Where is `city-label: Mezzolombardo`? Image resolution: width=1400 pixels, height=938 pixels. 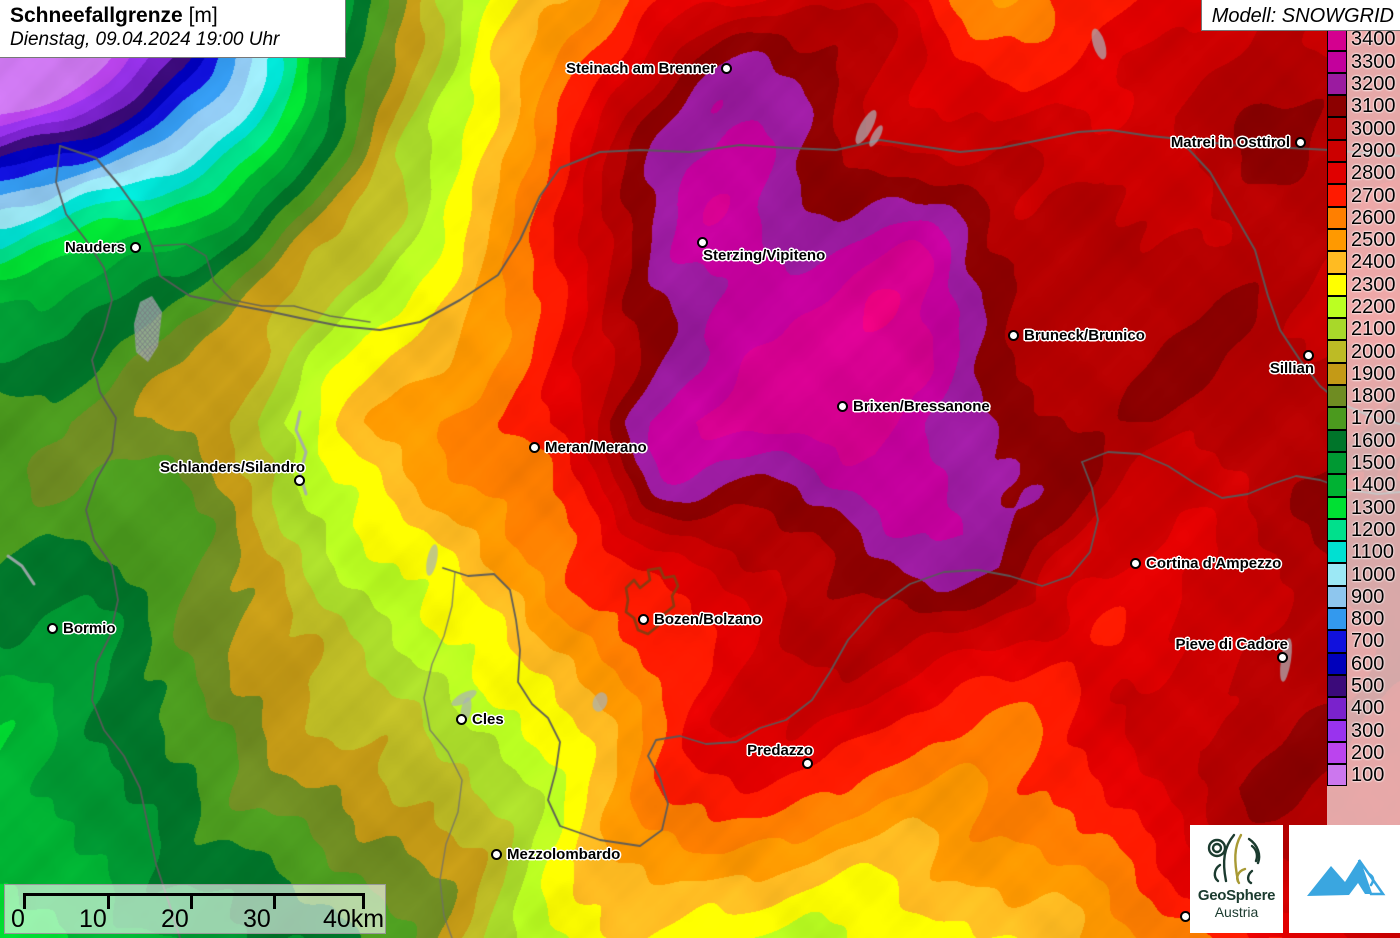
city-label: Mezzolombardo is located at coordinates (564, 854).